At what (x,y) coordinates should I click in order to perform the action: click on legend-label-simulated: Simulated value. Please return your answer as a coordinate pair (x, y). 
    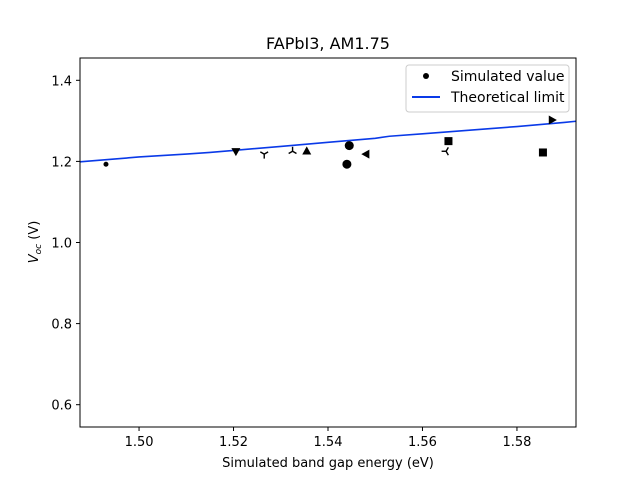
    Looking at the image, I should click on (507, 77).